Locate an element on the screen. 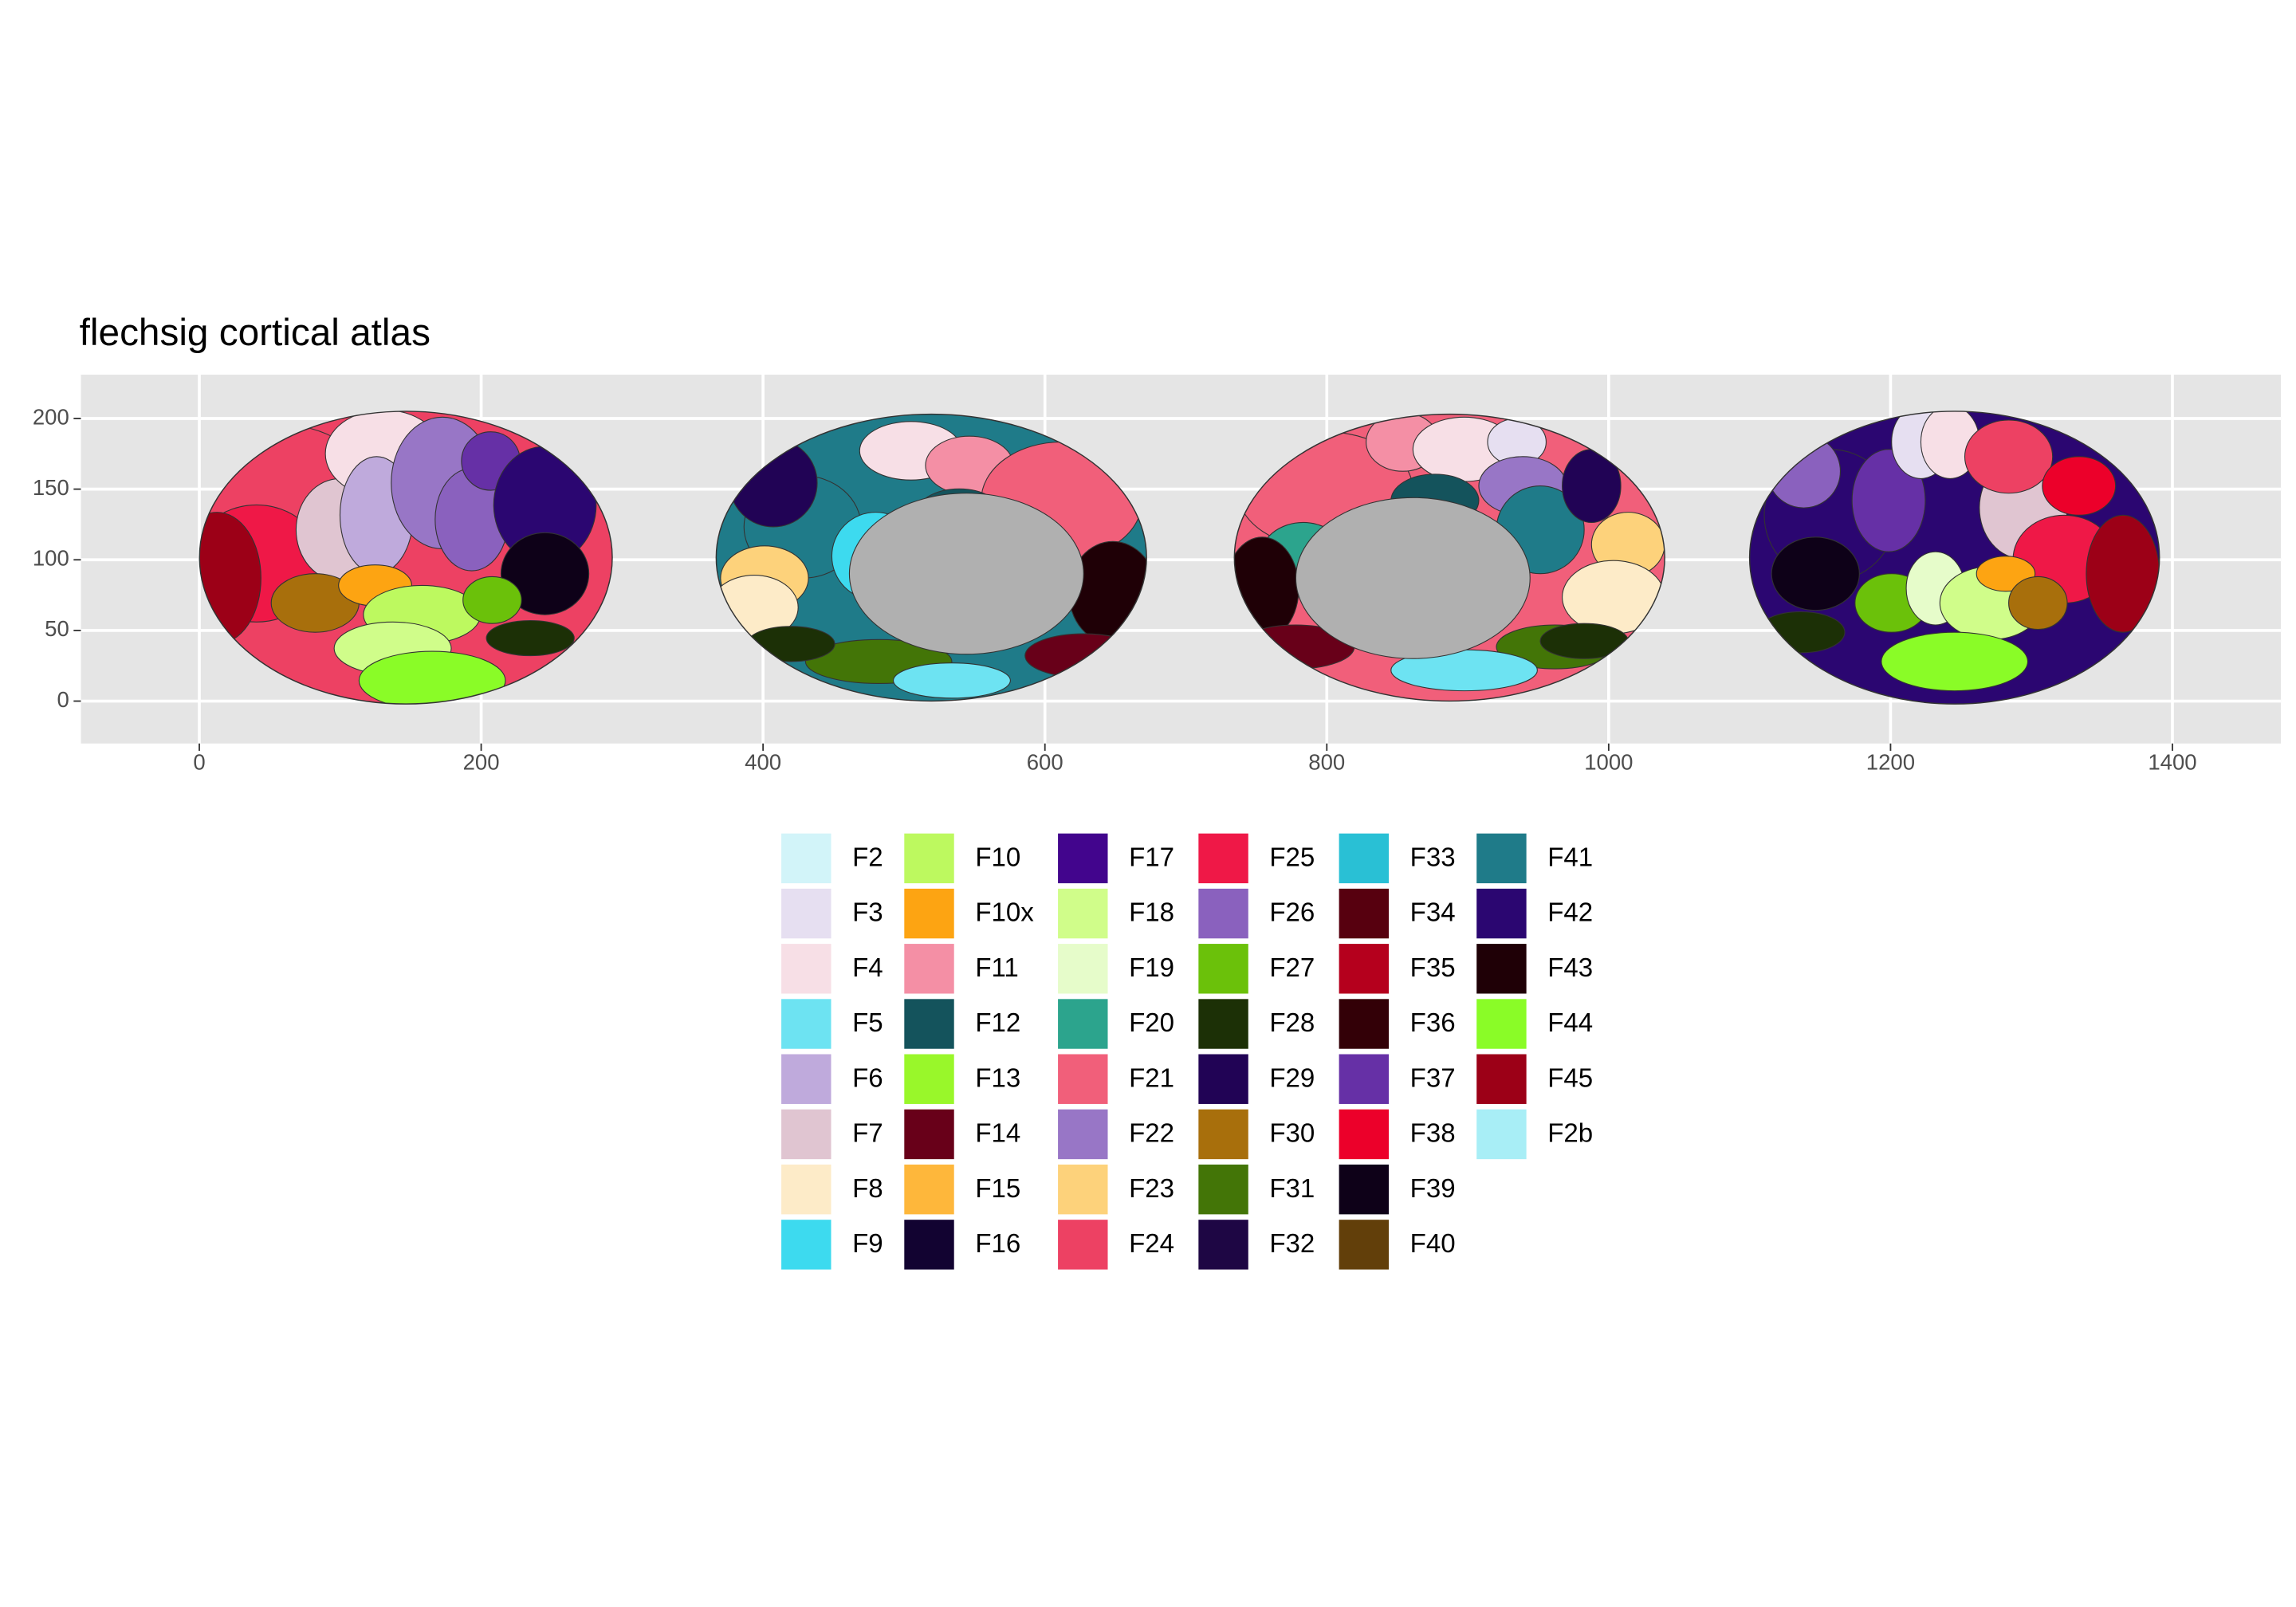 The width and height of the screenshot is (2296, 1607). legend-label: F35 is located at coordinates (1433, 968).